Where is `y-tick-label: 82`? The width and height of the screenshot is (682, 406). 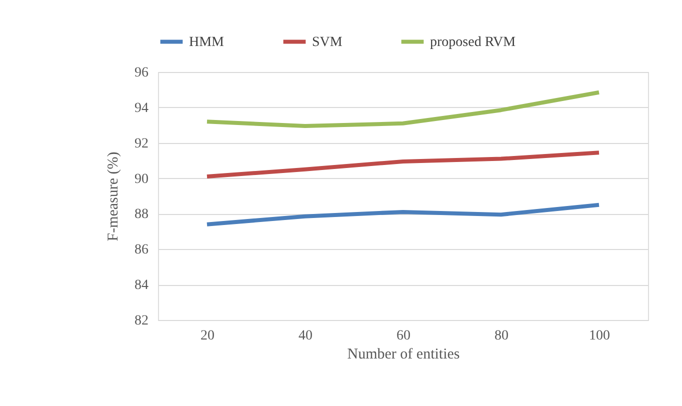
y-tick-label: 82 is located at coordinates (141, 321).